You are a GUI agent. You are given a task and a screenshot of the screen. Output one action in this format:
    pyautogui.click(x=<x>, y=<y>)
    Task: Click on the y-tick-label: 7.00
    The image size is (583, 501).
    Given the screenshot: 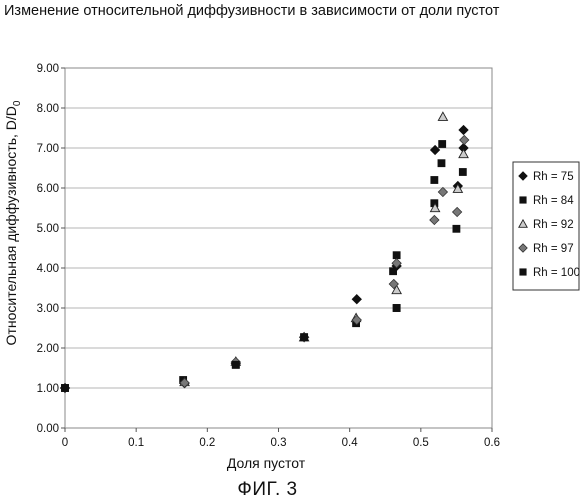 What is the action you would take?
    pyautogui.click(x=48, y=149)
    